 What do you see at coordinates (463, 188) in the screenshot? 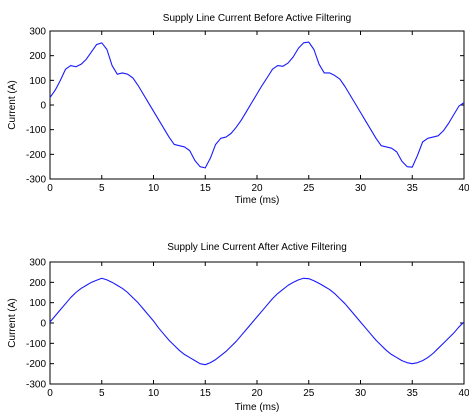
I see `x-tick-label-before: 40` at bounding box center [463, 188].